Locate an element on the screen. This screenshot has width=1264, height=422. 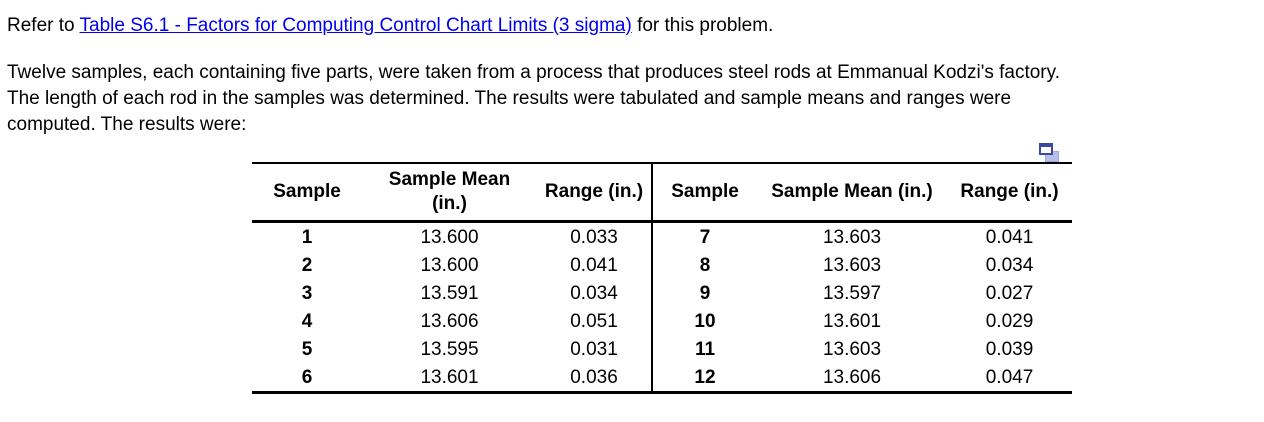
col-header-sample-right: Sample is located at coordinates (704, 193).